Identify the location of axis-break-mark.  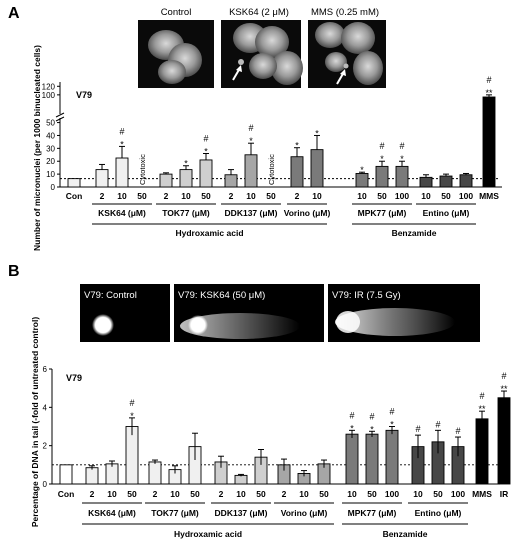
(60, 119).